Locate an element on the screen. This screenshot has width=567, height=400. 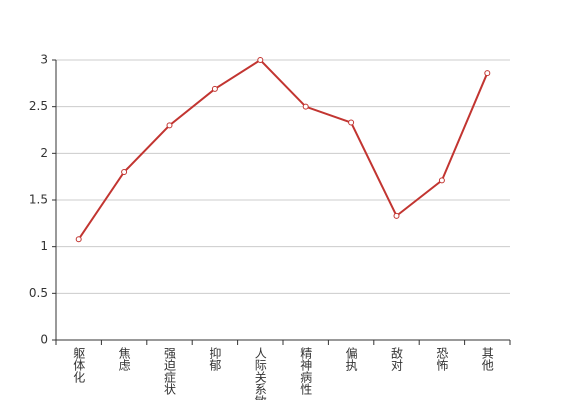
y-tick-label: 2 is located at coordinates (44, 153).